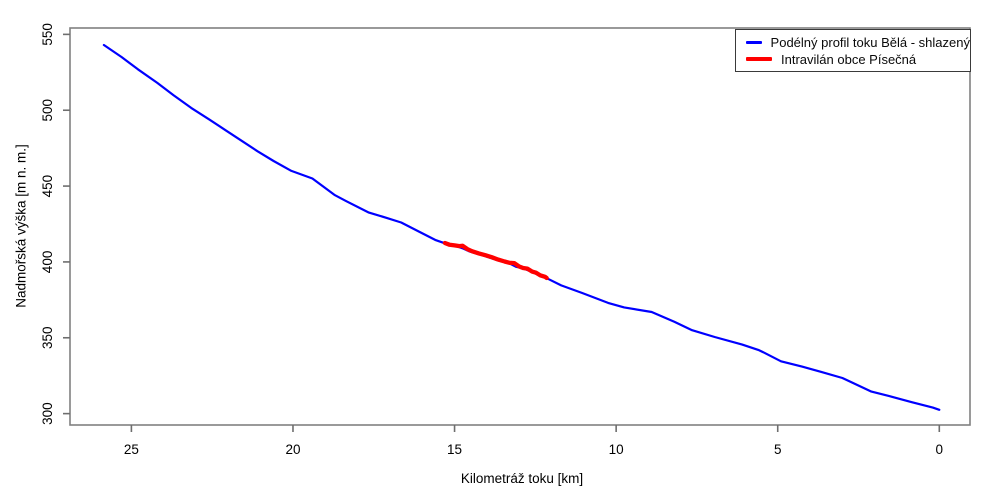 The image size is (1000, 500). Describe the element at coordinates (940, 449) in the screenshot. I see `x-tick-label: 0` at that location.